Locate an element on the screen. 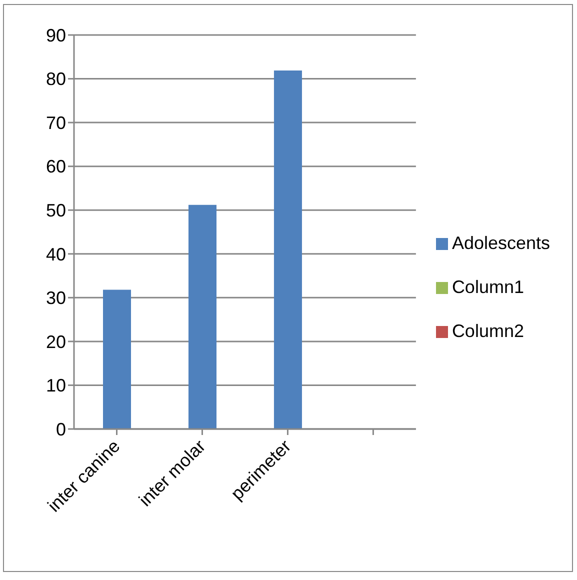  legend-label: Adolescents is located at coordinates (501, 243).